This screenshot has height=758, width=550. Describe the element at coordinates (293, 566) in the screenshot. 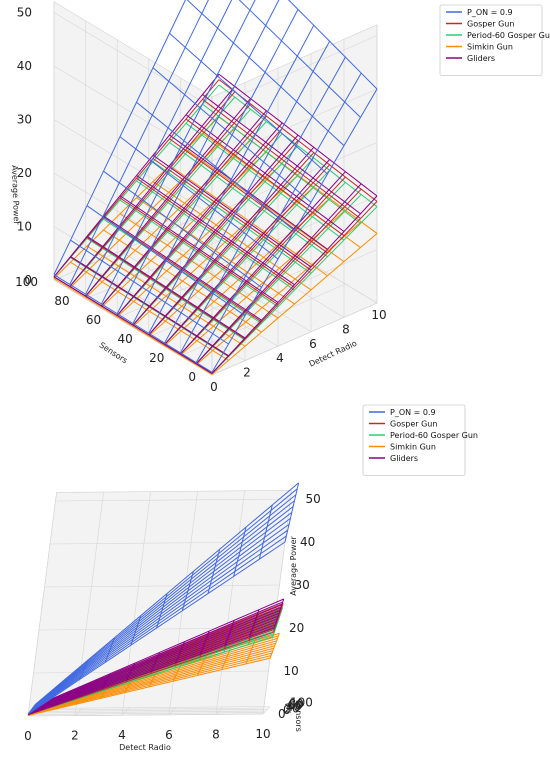

I see `z-axis-label: Average Power` at that location.